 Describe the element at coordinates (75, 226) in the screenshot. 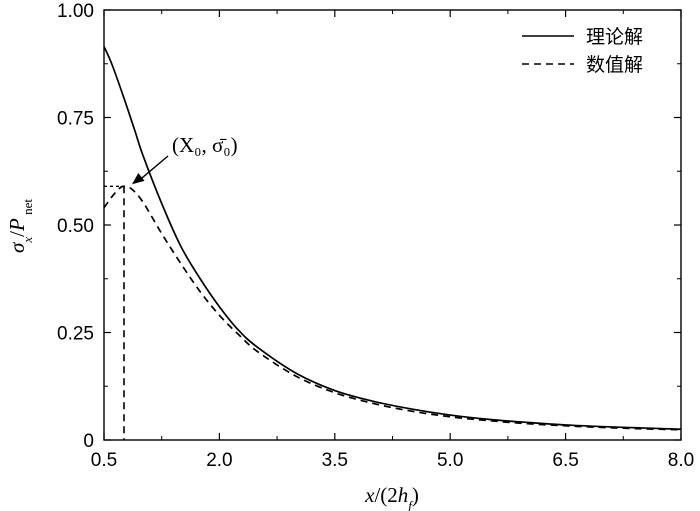

I see `y-tick-label: 0.50` at that location.